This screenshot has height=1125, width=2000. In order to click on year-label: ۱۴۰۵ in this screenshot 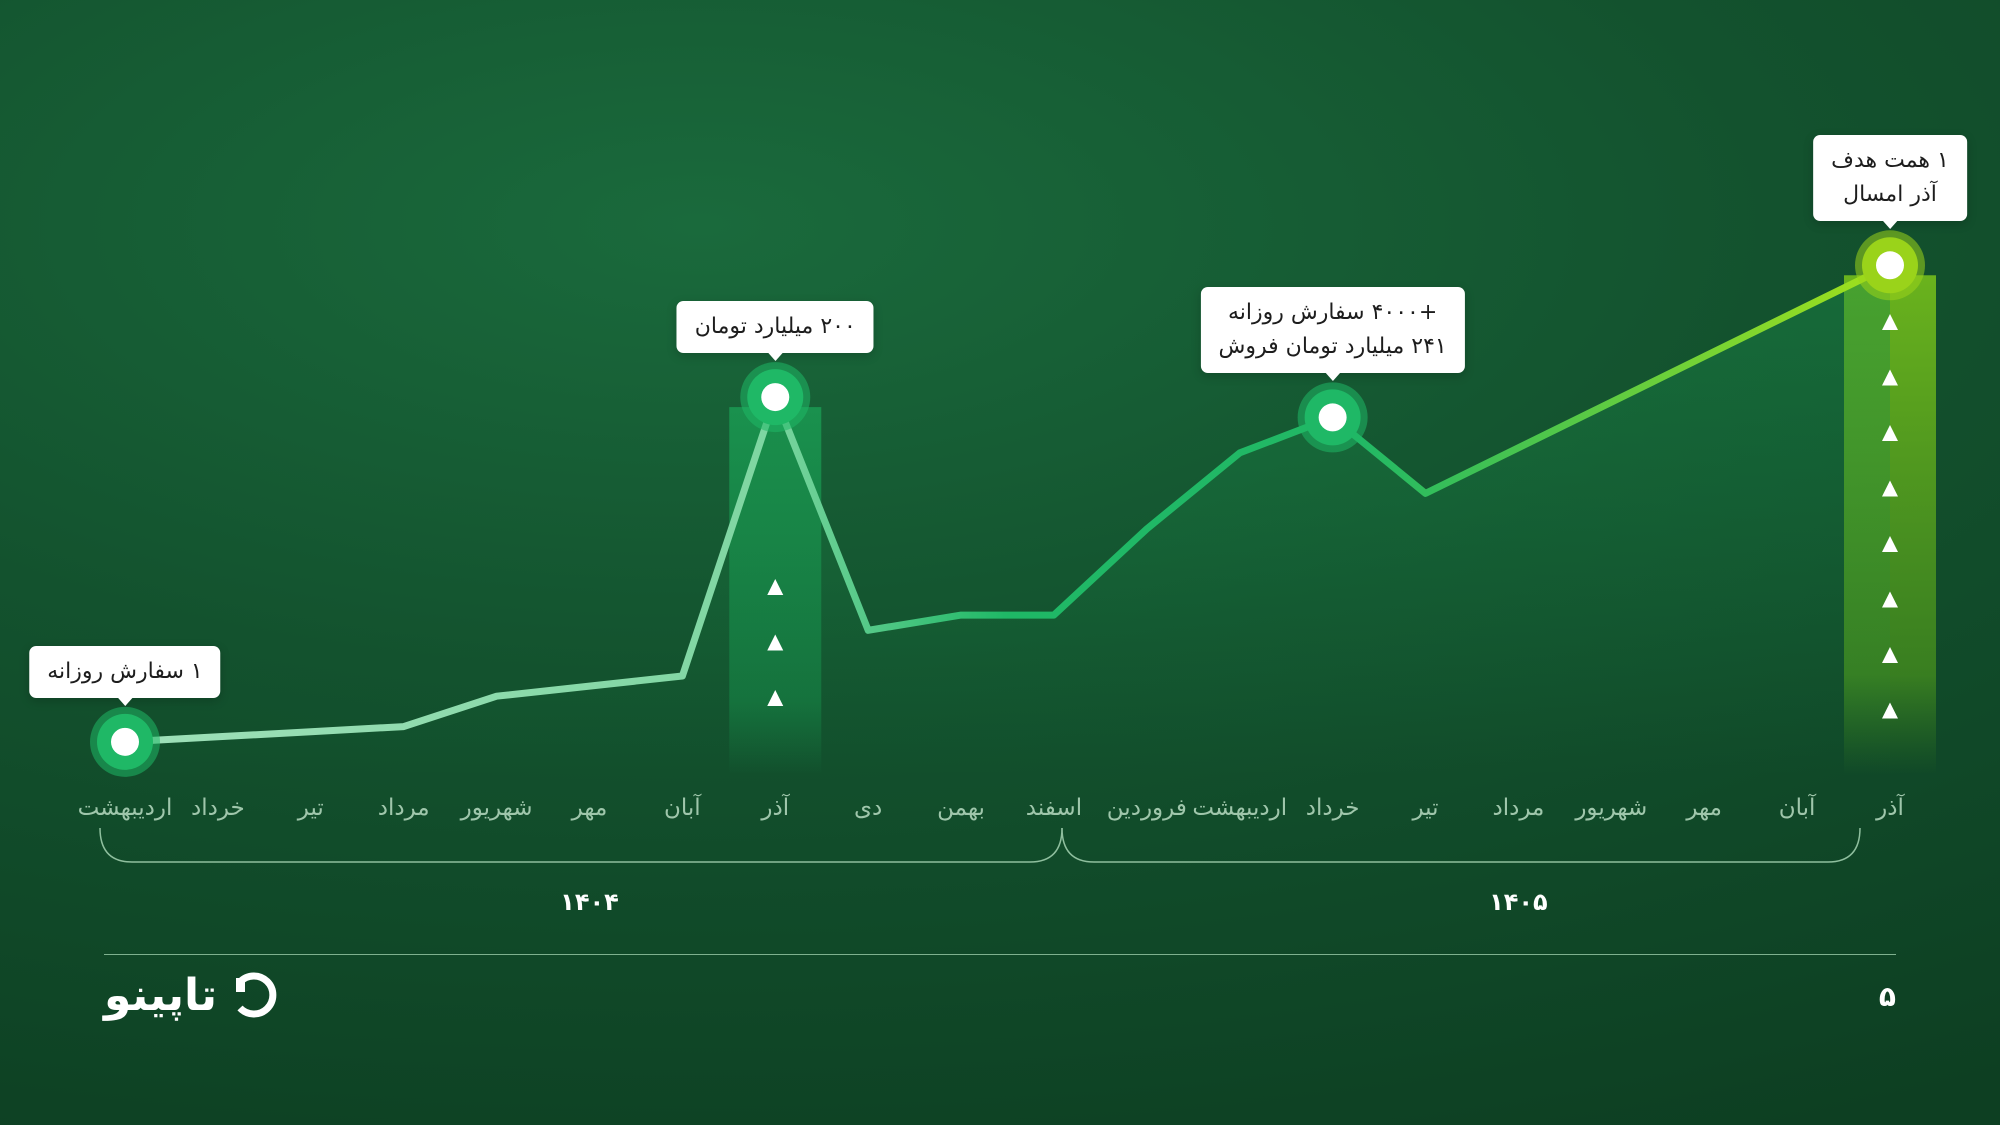, I will do `click(1518, 902)`.